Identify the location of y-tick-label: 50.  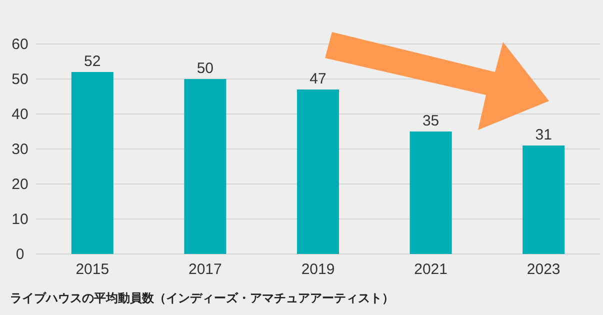
(20, 79).